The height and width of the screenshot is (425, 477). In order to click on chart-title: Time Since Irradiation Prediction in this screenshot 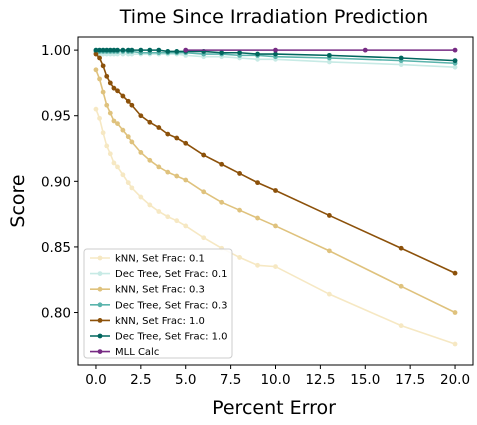, I will do `click(273, 17)`.